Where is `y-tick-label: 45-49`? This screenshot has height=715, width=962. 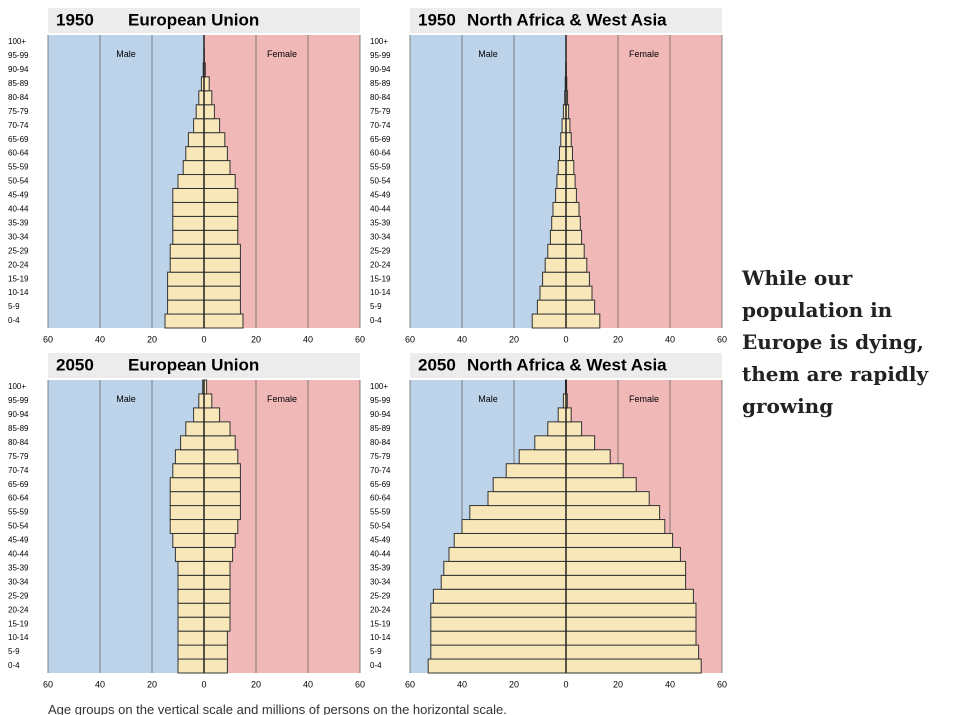
y-tick-label: 45-49 is located at coordinates (380, 195).